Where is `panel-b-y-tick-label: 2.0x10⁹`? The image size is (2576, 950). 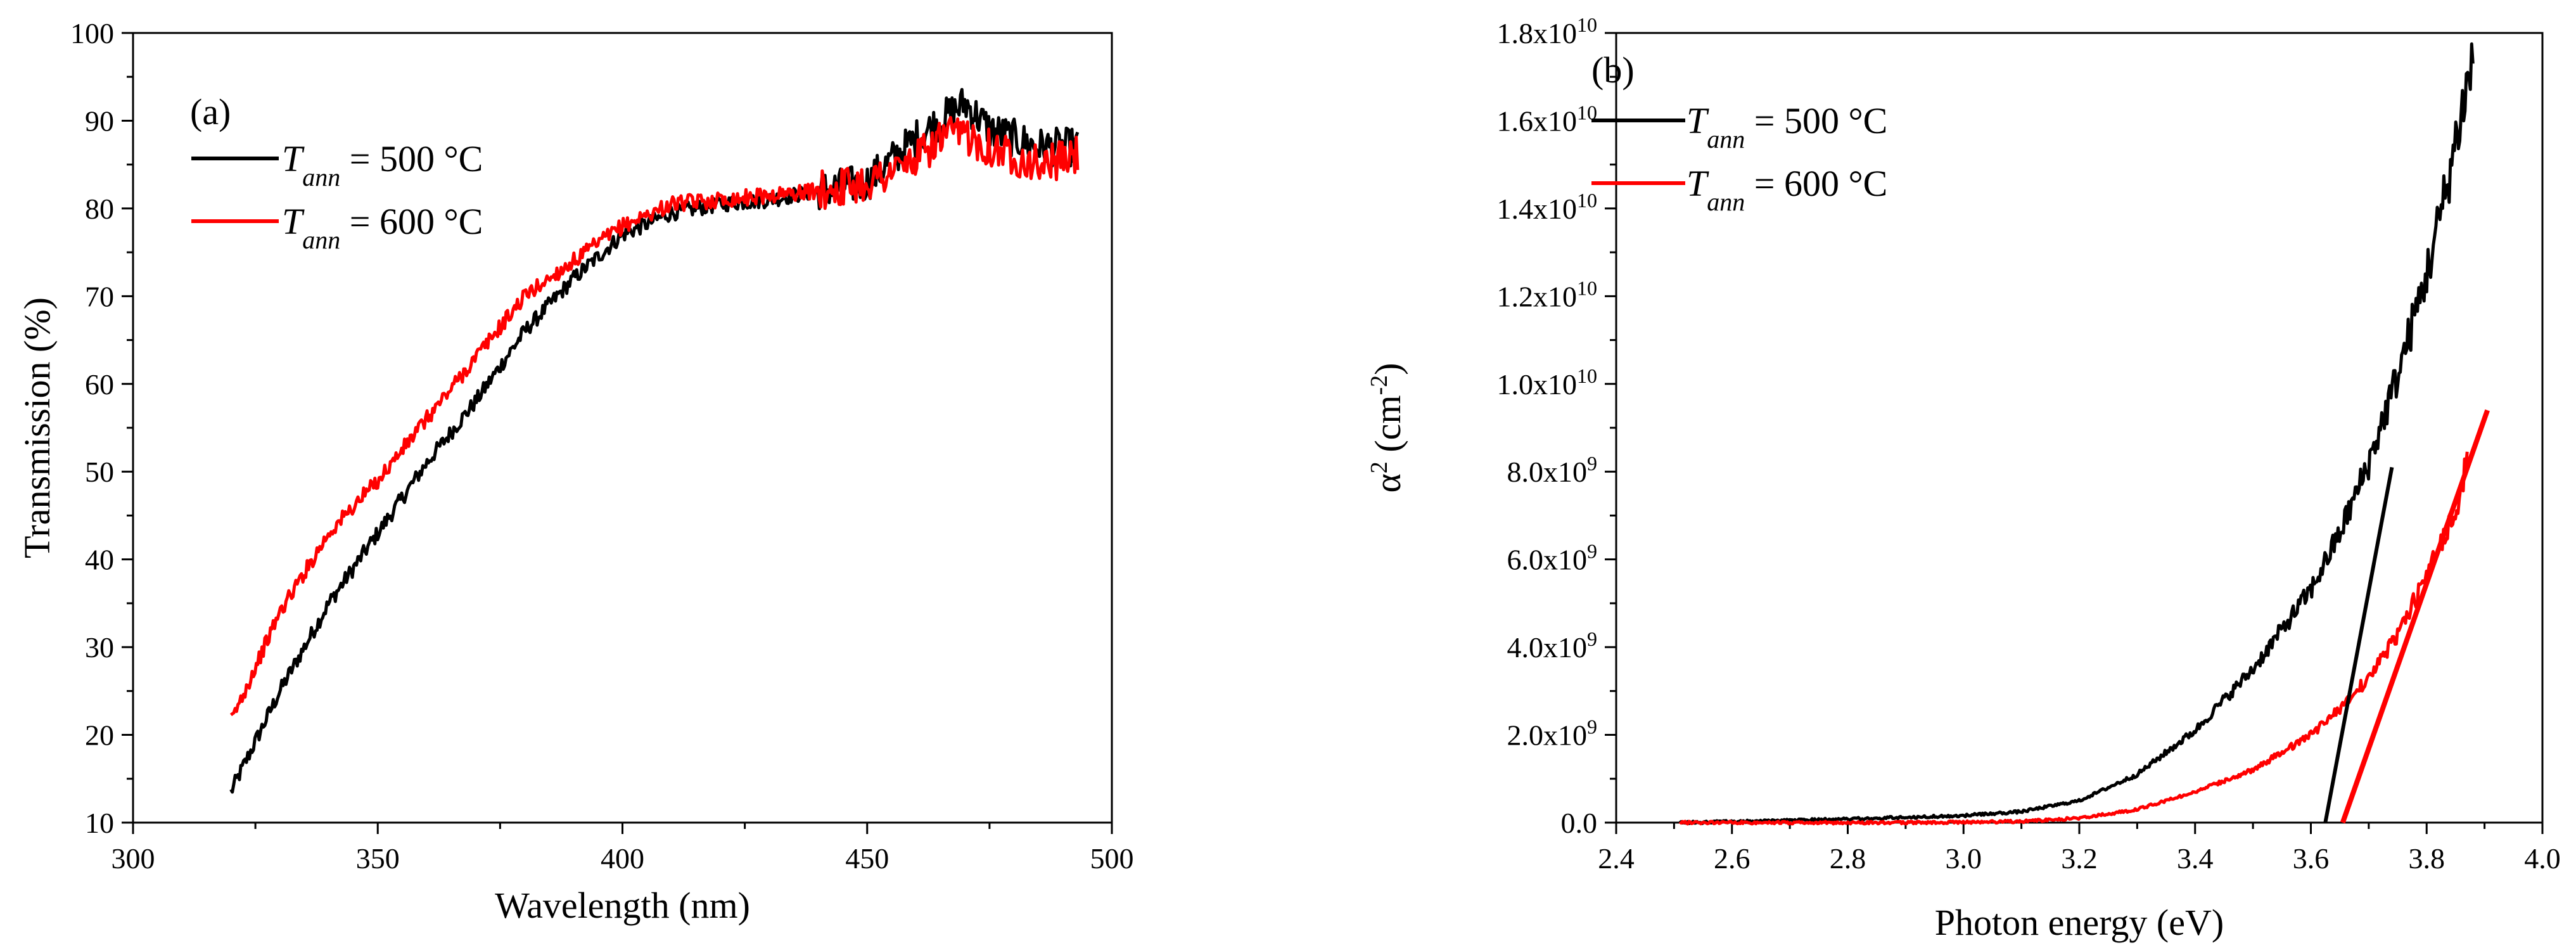
panel-b-y-tick-label: 2.0x10⁹ is located at coordinates (1553, 734).